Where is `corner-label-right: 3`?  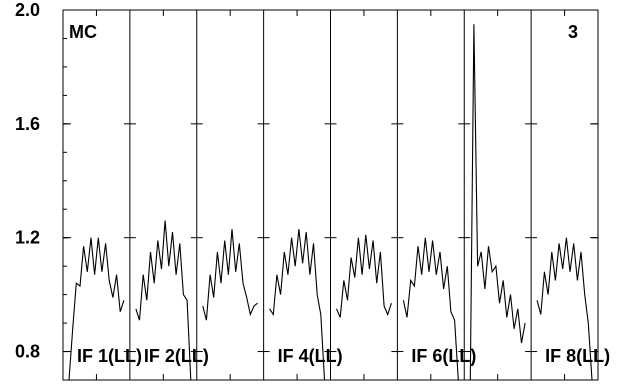
corner-label-right: 3 is located at coordinates (573, 32).